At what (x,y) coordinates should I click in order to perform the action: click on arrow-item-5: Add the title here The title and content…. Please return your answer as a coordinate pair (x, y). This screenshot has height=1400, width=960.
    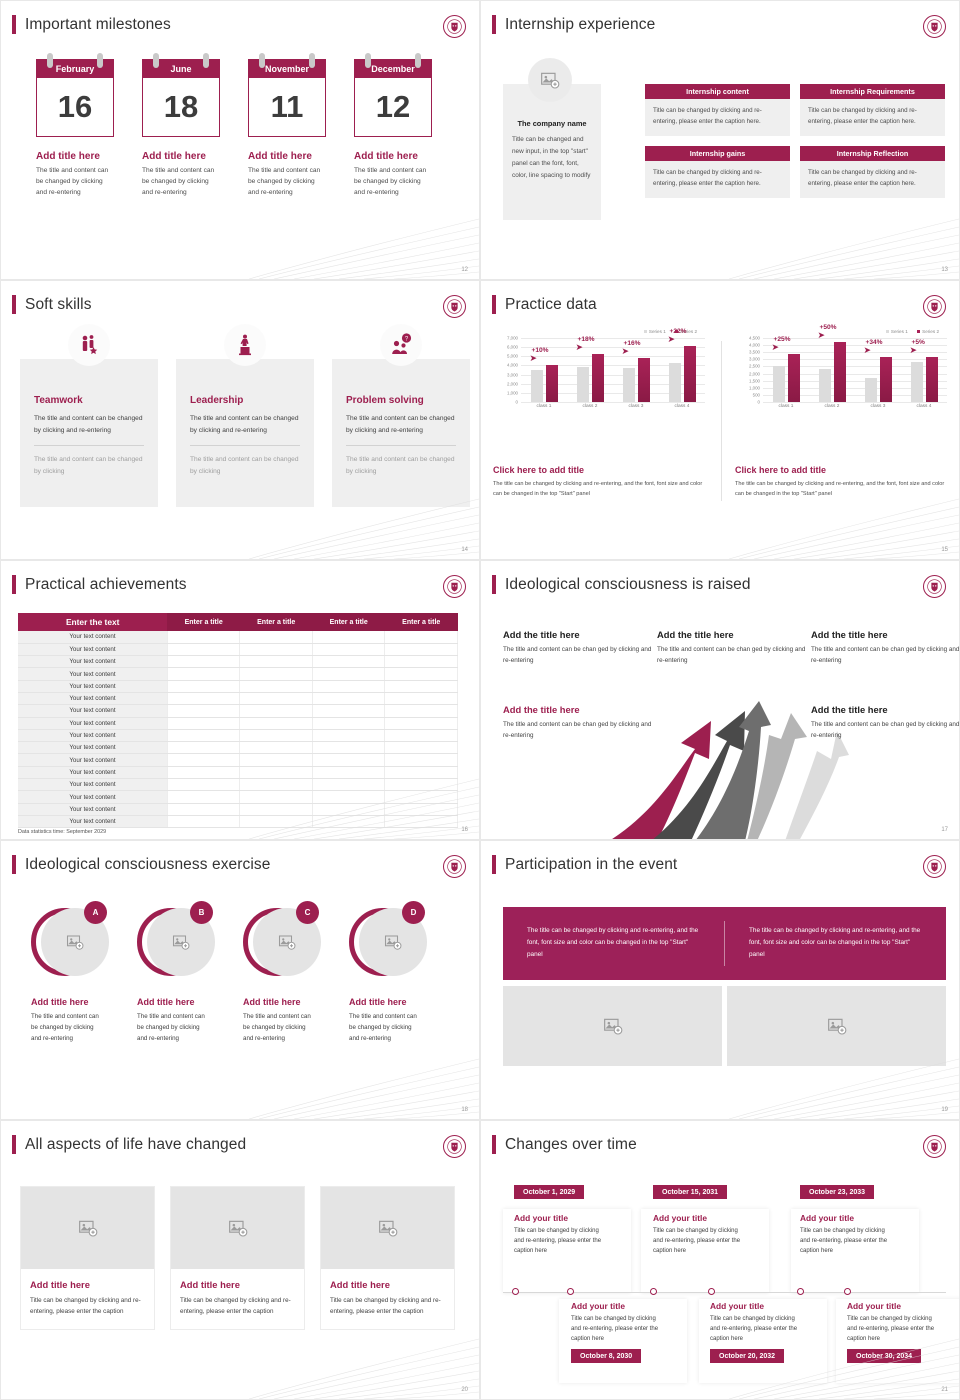
    Looking at the image, I should click on (885, 722).